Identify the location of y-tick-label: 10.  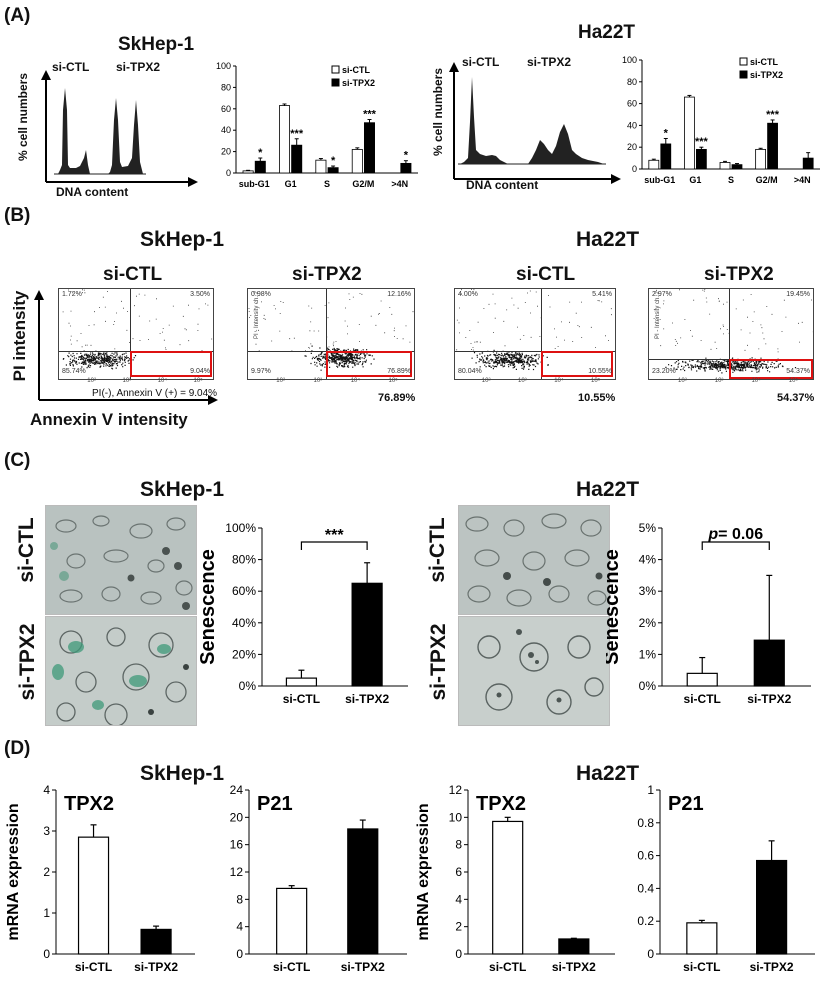
(456, 817).